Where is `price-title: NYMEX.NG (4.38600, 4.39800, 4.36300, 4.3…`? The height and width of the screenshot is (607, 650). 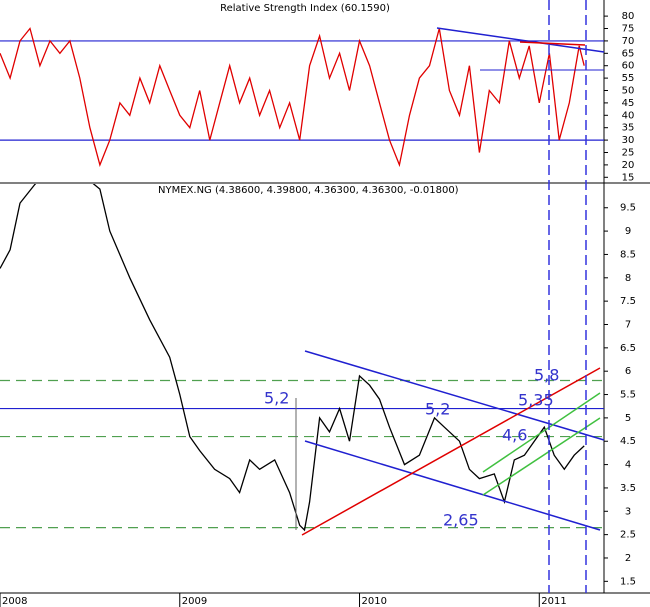 price-title: NYMEX.NG (4.38600, 4.39800, 4.36300, 4.3… is located at coordinates (308, 190).